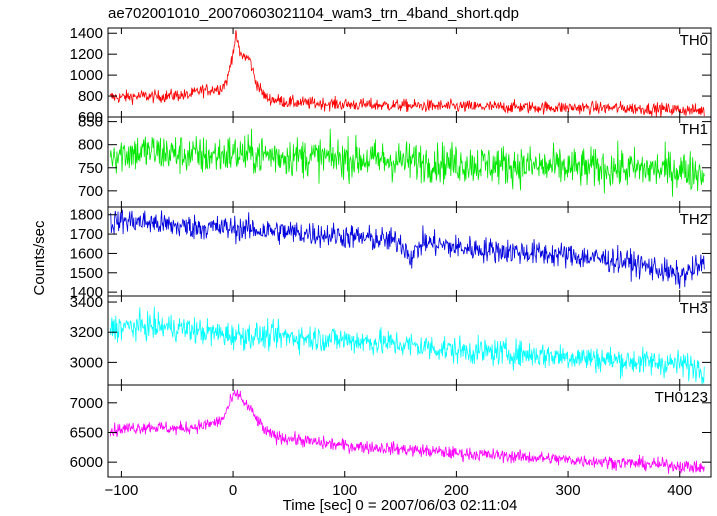 The image size is (717, 516). I want to click on panel-label: TH0, so click(694, 40).